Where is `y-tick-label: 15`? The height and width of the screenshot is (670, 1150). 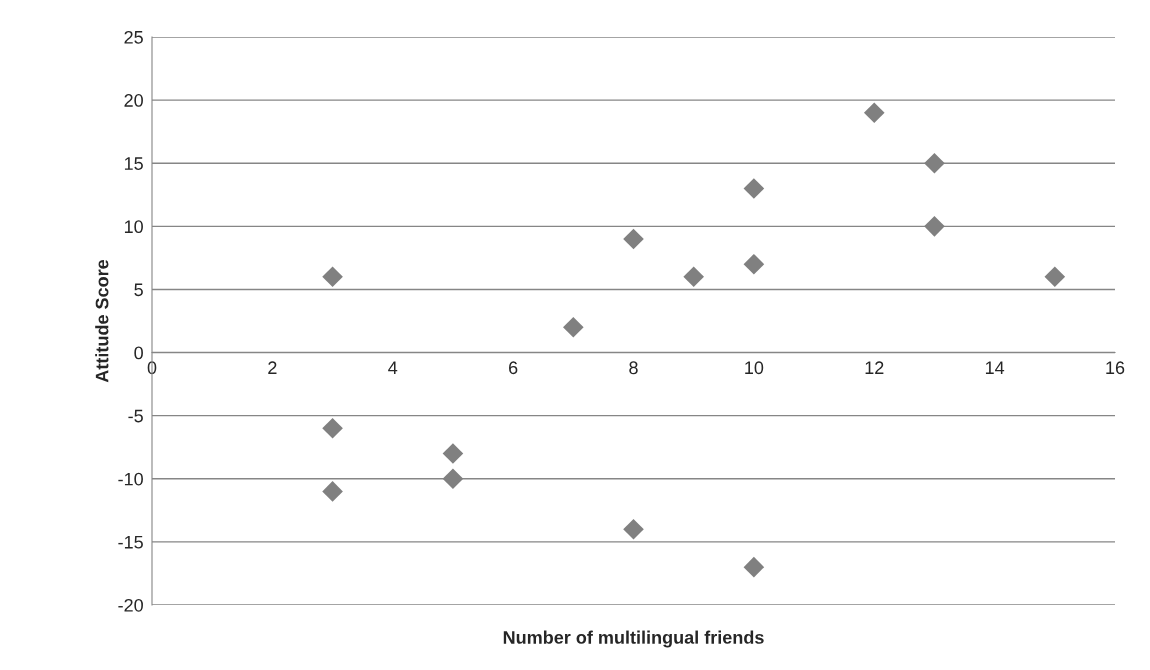 y-tick-label: 15 is located at coordinates (133, 163).